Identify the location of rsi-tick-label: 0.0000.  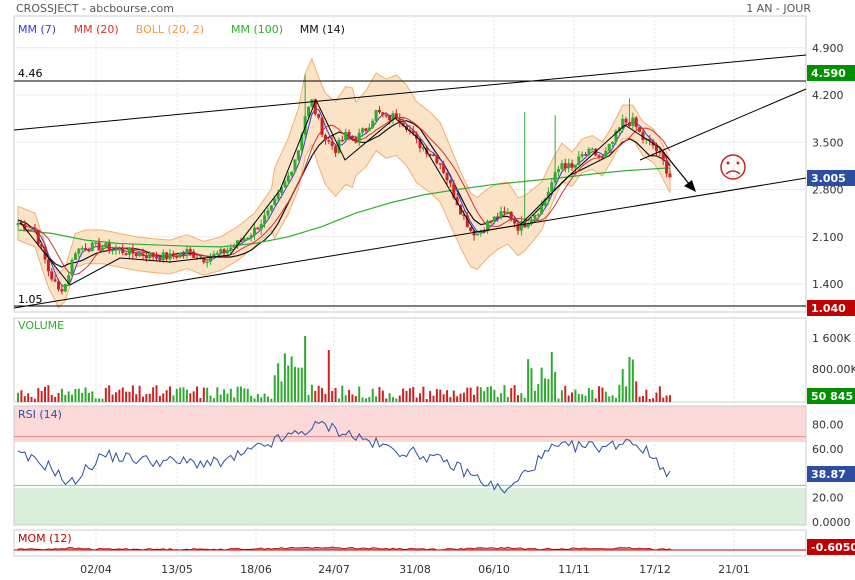
(831, 522).